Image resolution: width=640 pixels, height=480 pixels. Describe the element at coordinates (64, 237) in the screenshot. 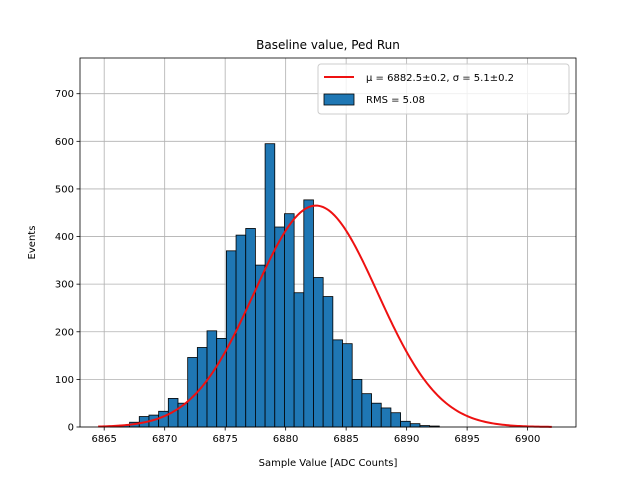

I see `y-tick-label: 400` at that location.